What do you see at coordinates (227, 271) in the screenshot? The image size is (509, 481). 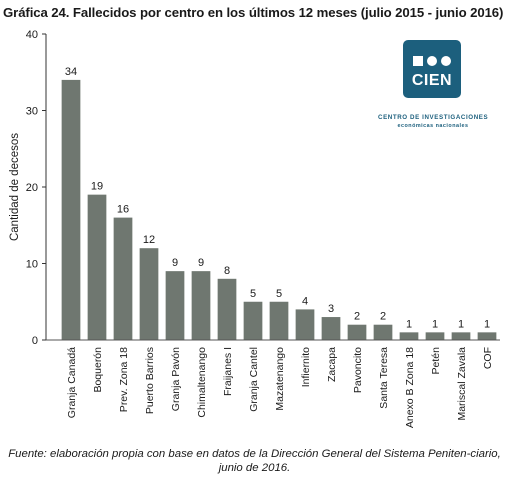 I see `data-label: 8` at bounding box center [227, 271].